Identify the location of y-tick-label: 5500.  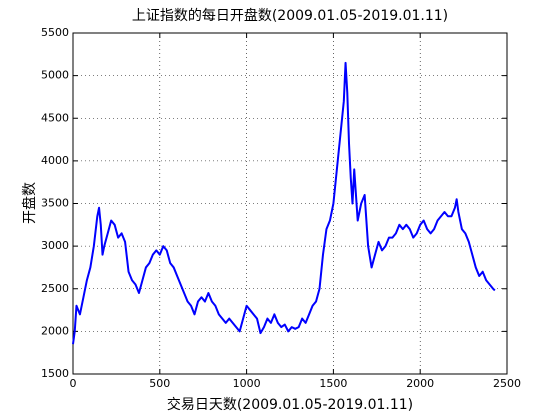
(55, 32).